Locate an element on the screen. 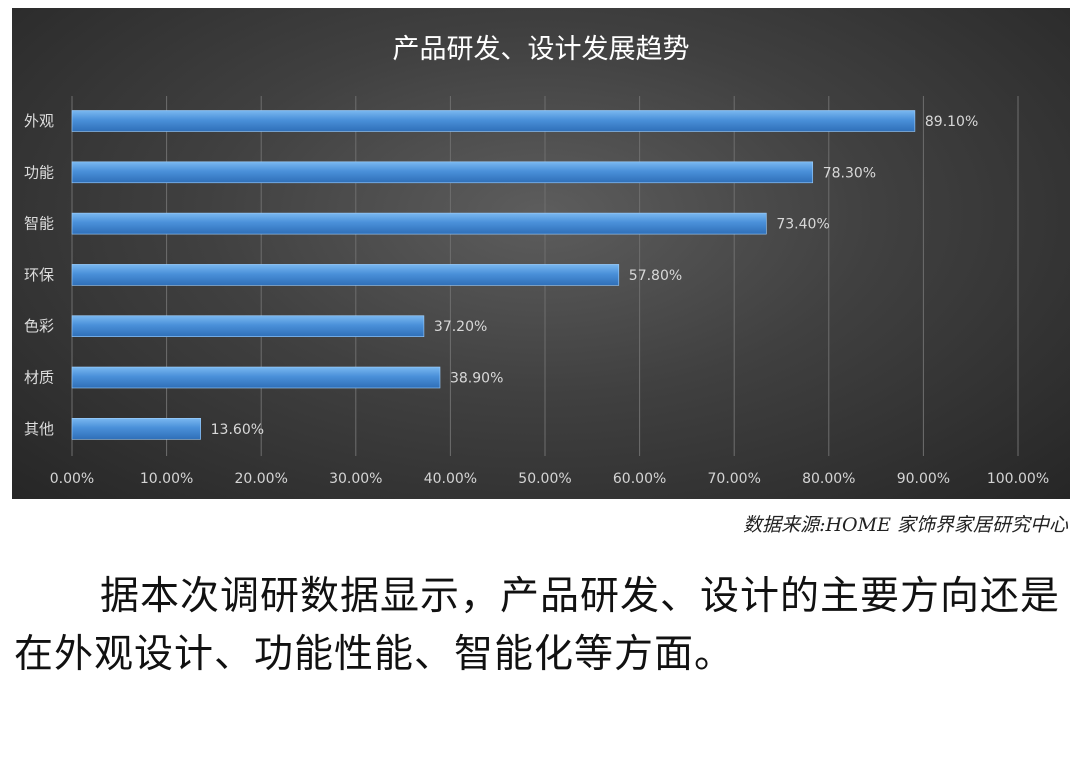  data-label: 38.90% is located at coordinates (476, 379).